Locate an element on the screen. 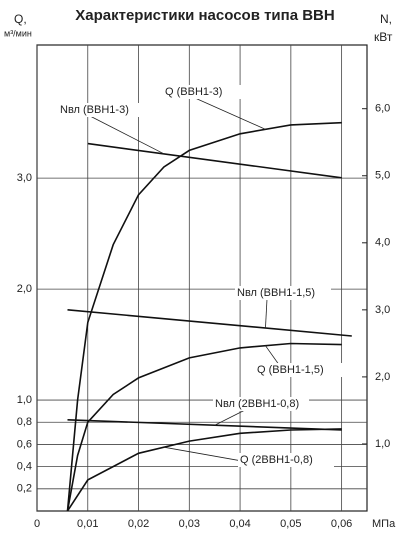 This screenshot has height=539, width=410. series-label: Q (ВВН1-3) is located at coordinates (193, 92).